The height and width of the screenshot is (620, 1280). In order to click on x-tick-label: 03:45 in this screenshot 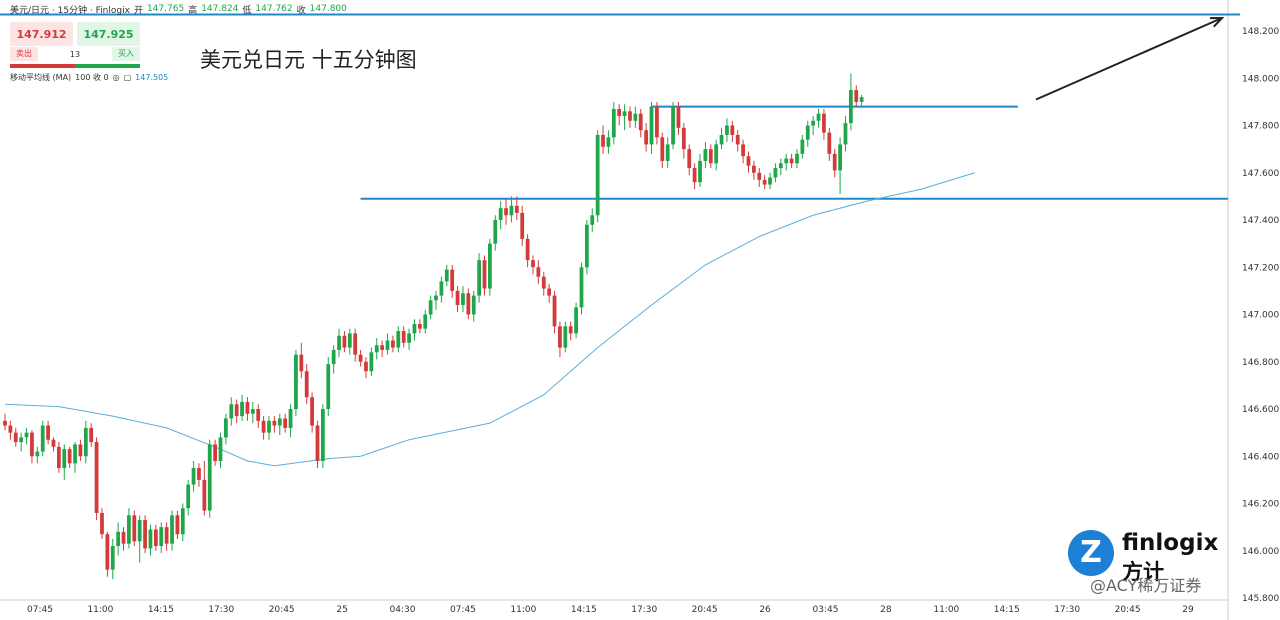, I will do `click(826, 610)`.